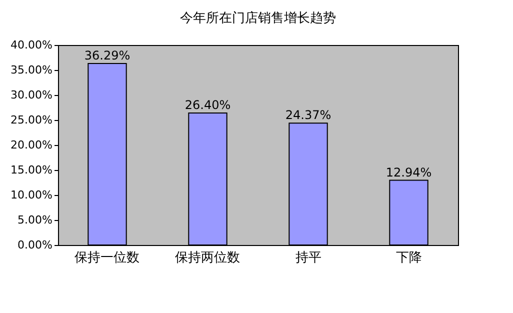  I want to click on y-tick-label: 5.00%, so click(35, 220).